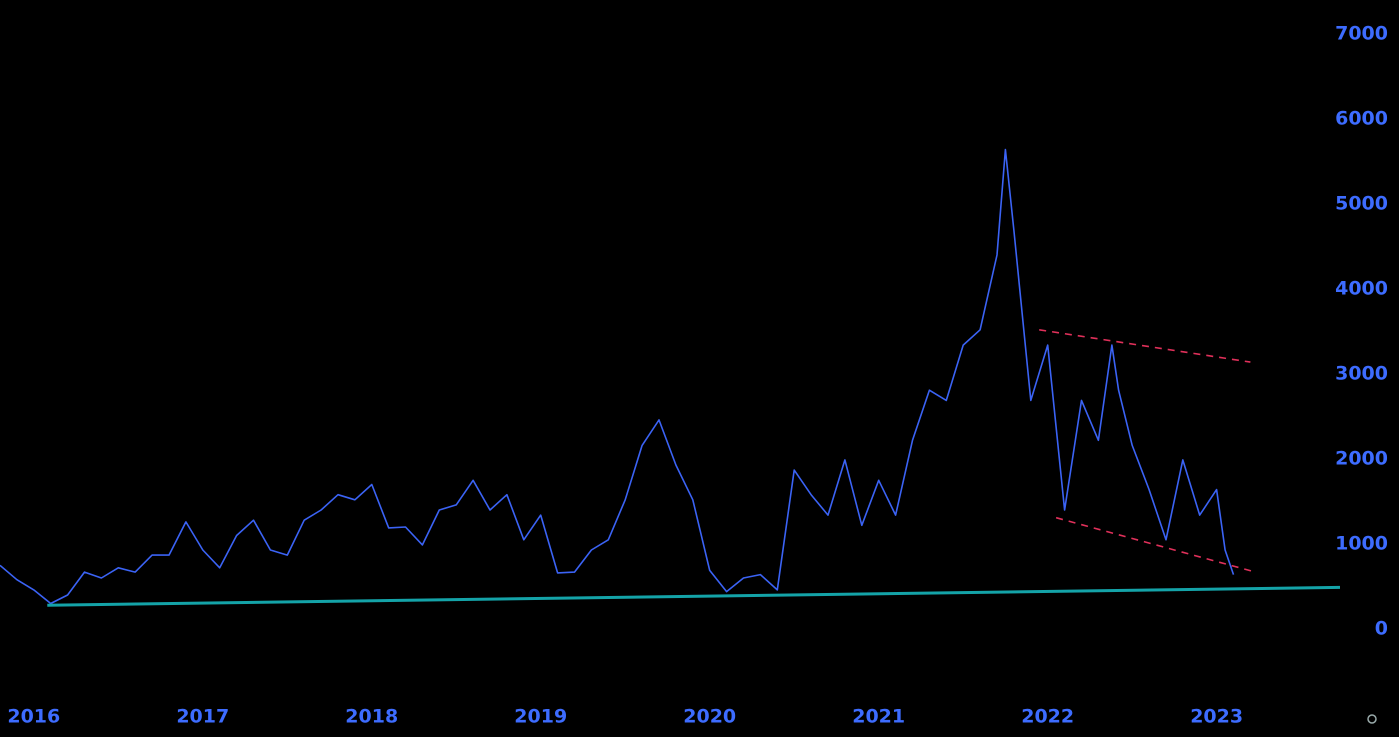  I want to click on settings-icon, so click(1372, 719).